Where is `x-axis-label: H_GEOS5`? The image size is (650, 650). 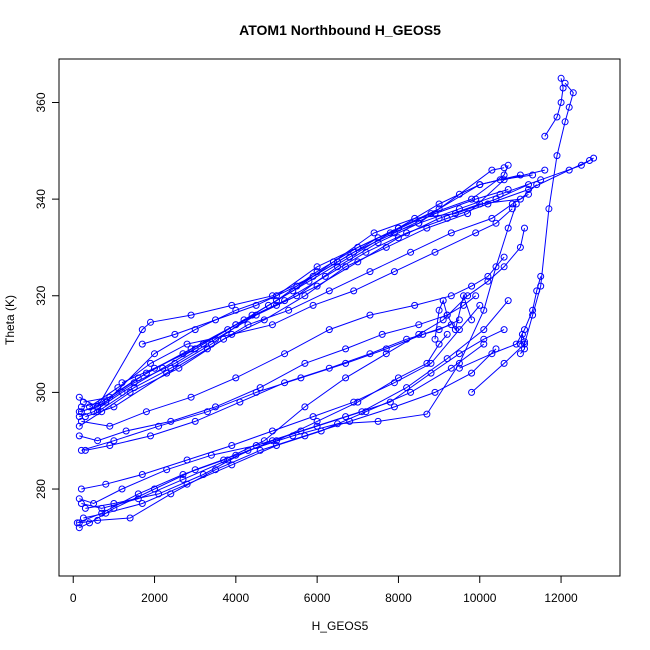
x-axis-label: H_GEOS5 is located at coordinates (340, 626).